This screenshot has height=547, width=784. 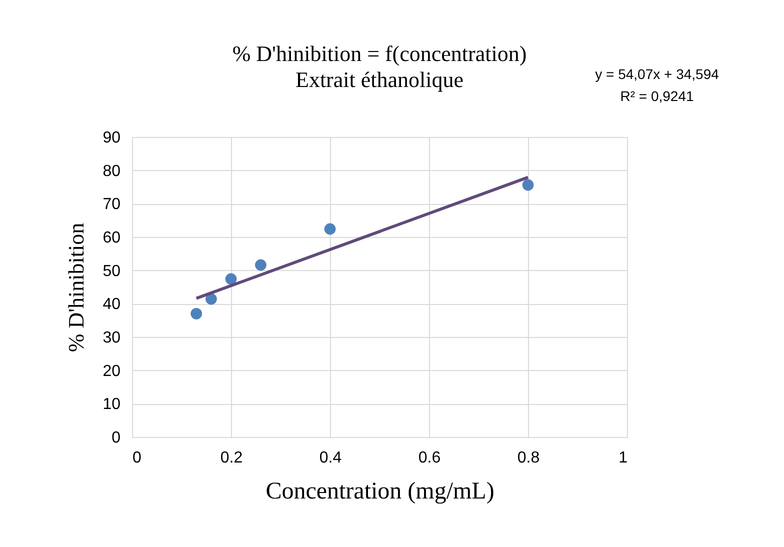 I want to click on chart-subtitle: Extrait éthanolique, so click(x=380, y=79).